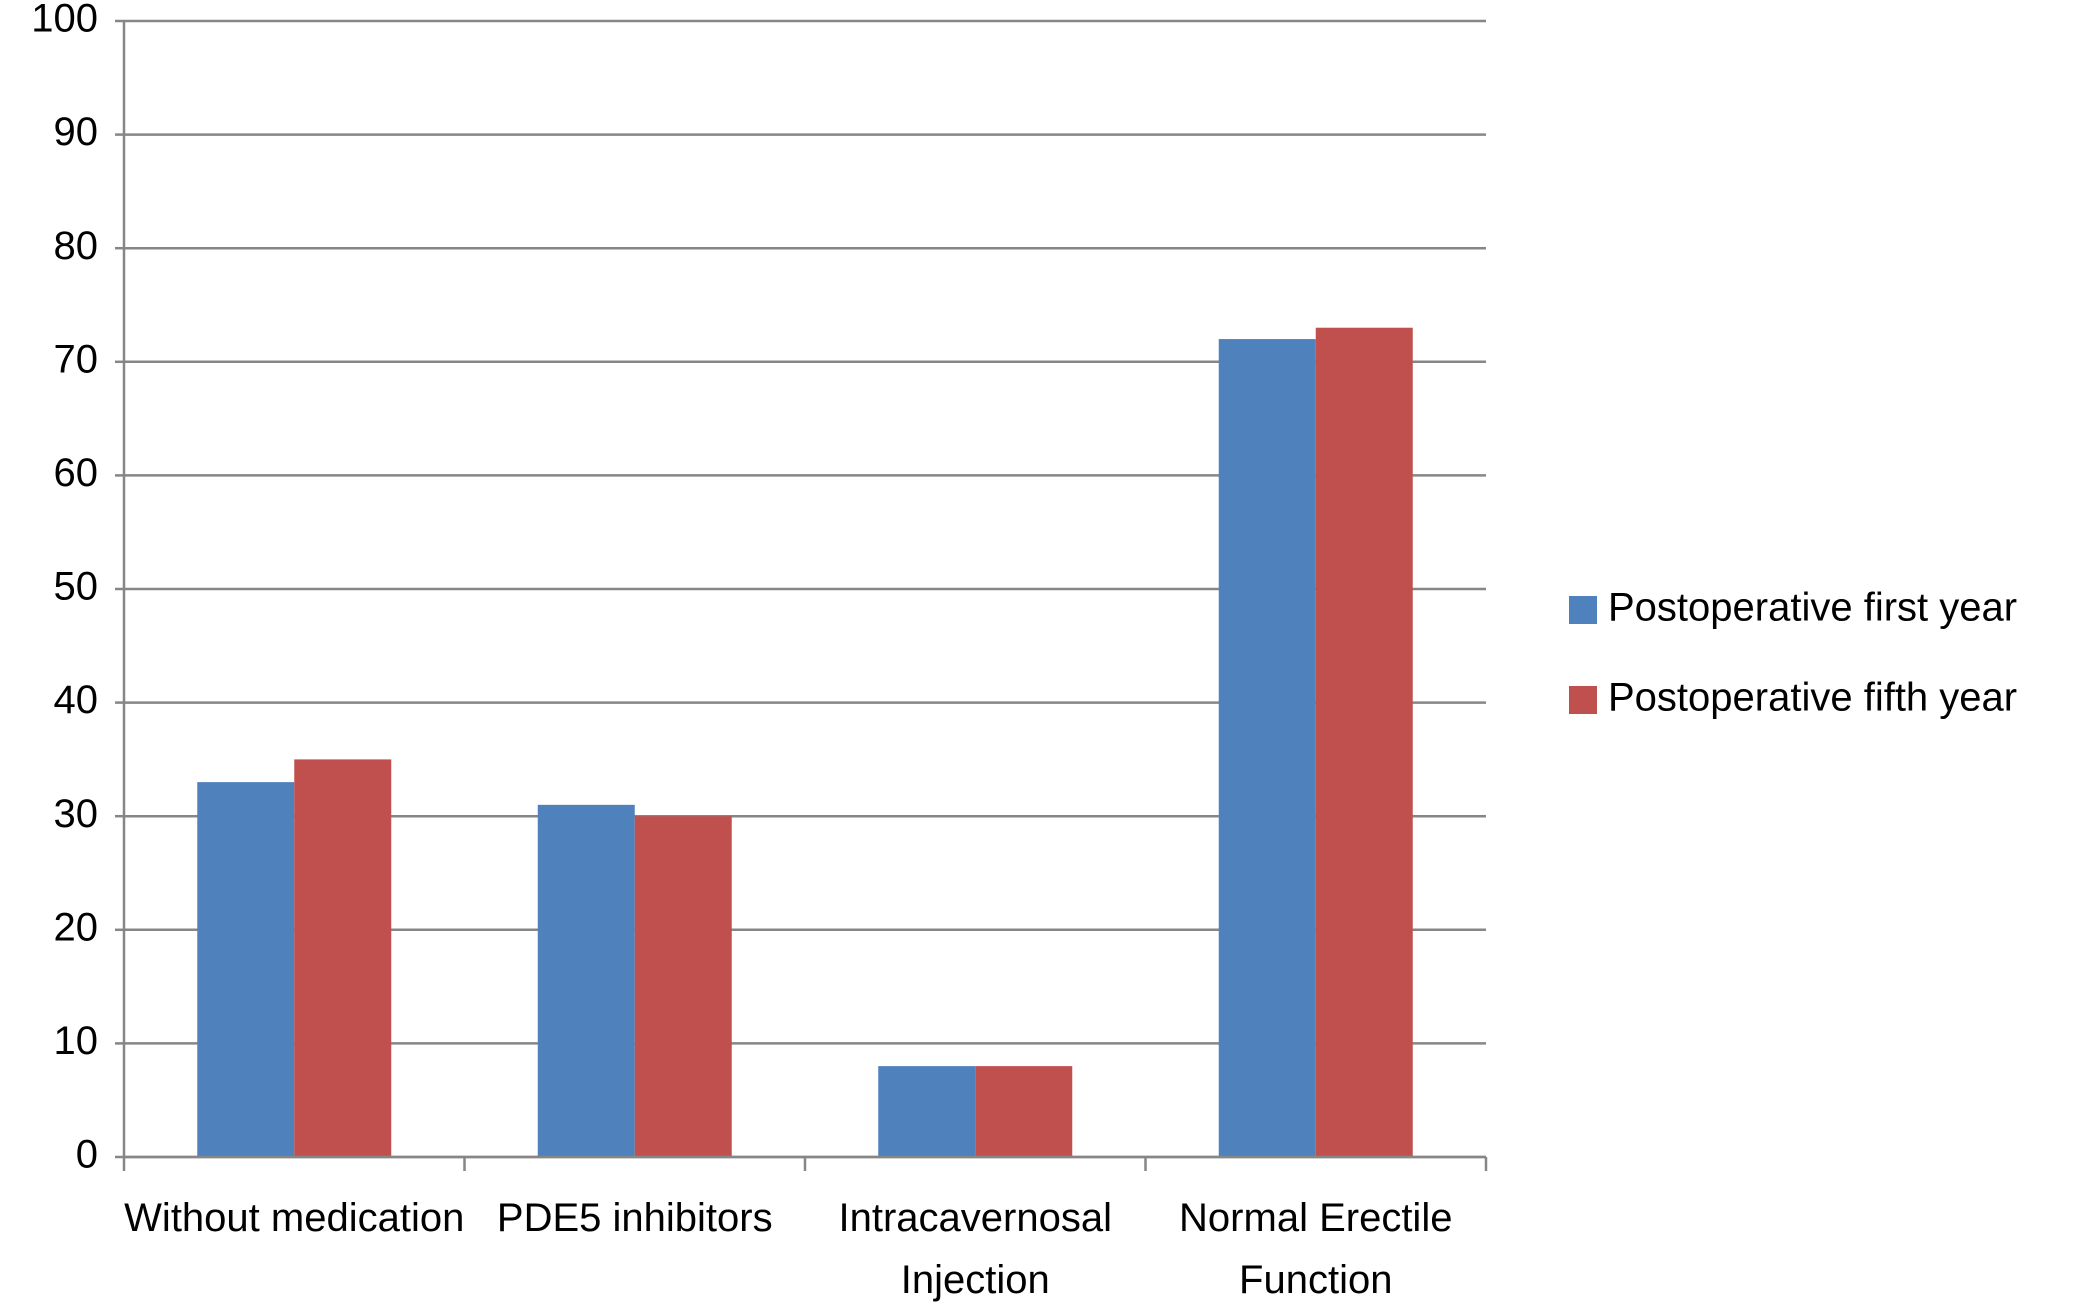  Describe the element at coordinates (76, 132) in the screenshot. I see `y-tick-label: 90` at that location.